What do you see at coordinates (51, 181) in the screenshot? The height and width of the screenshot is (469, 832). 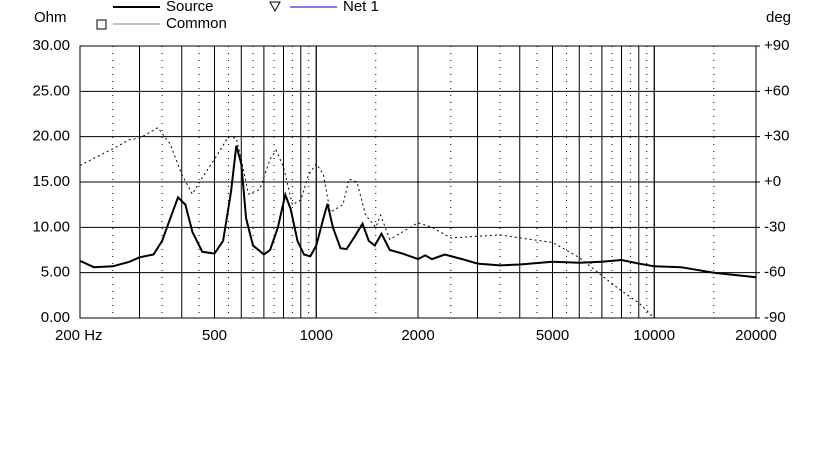 I see `y-tick-label: 15.00` at bounding box center [51, 181].